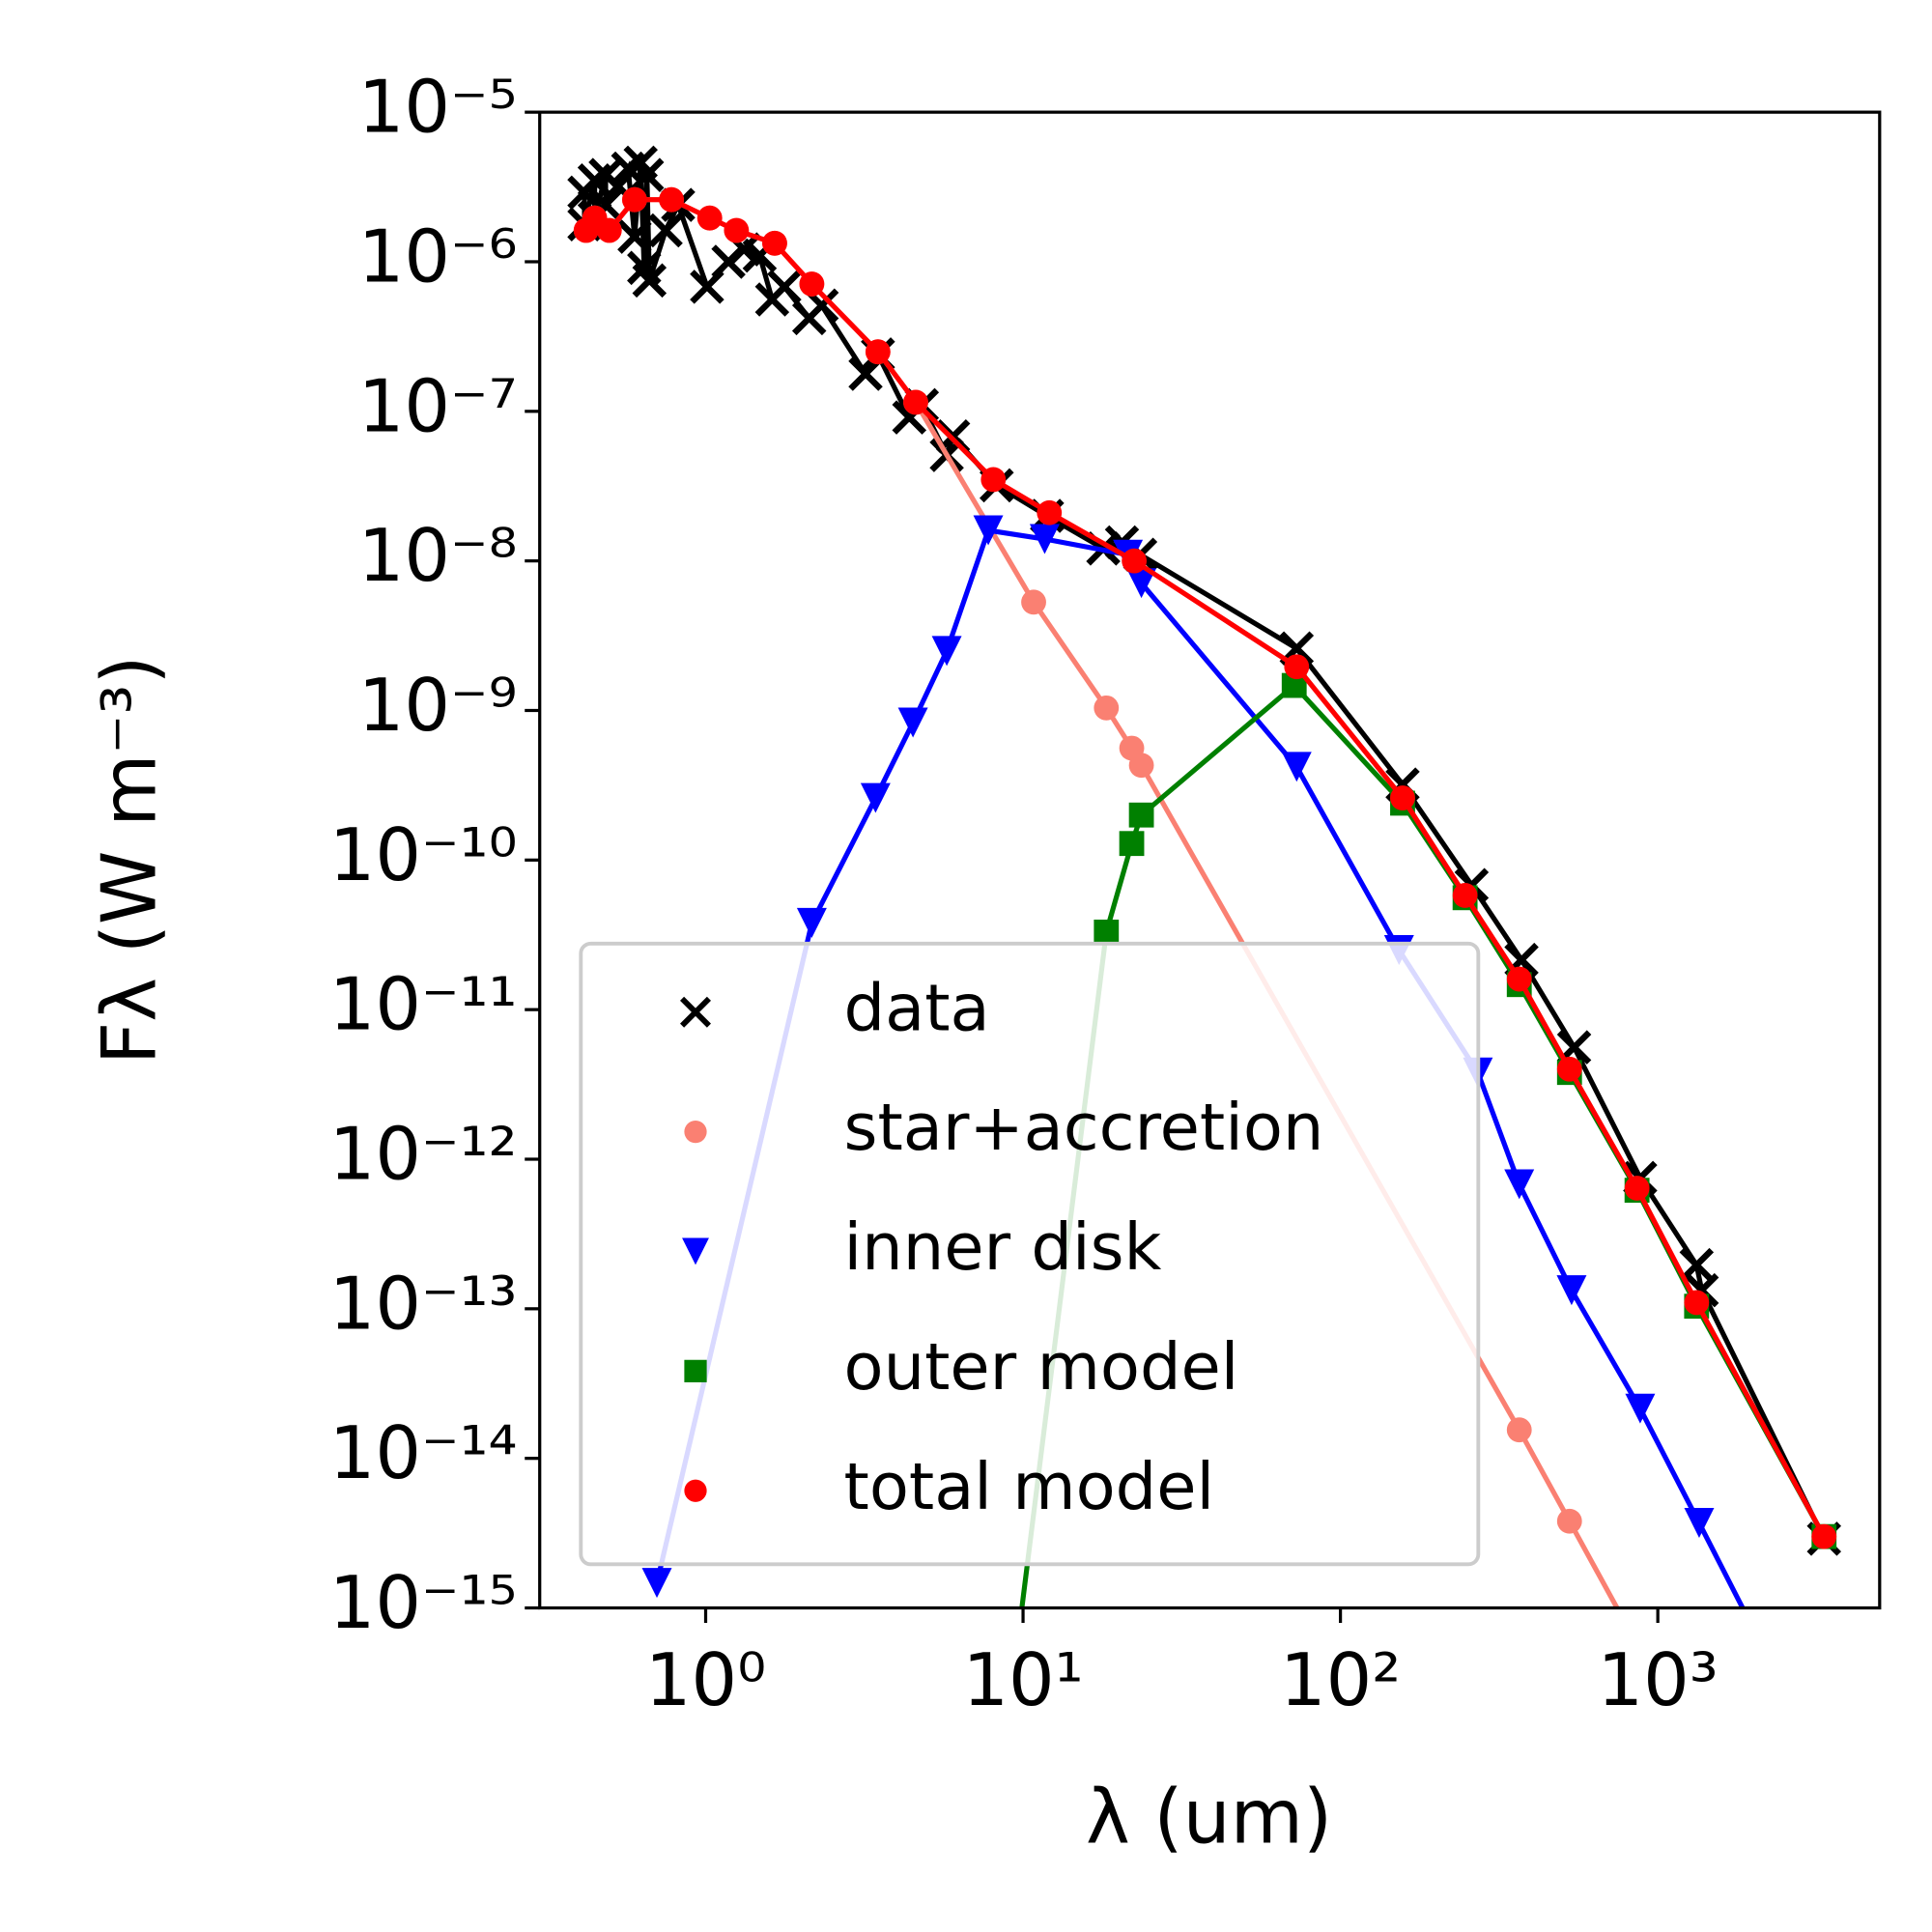  I want to click on legend-label: outer model, so click(1041, 1367).